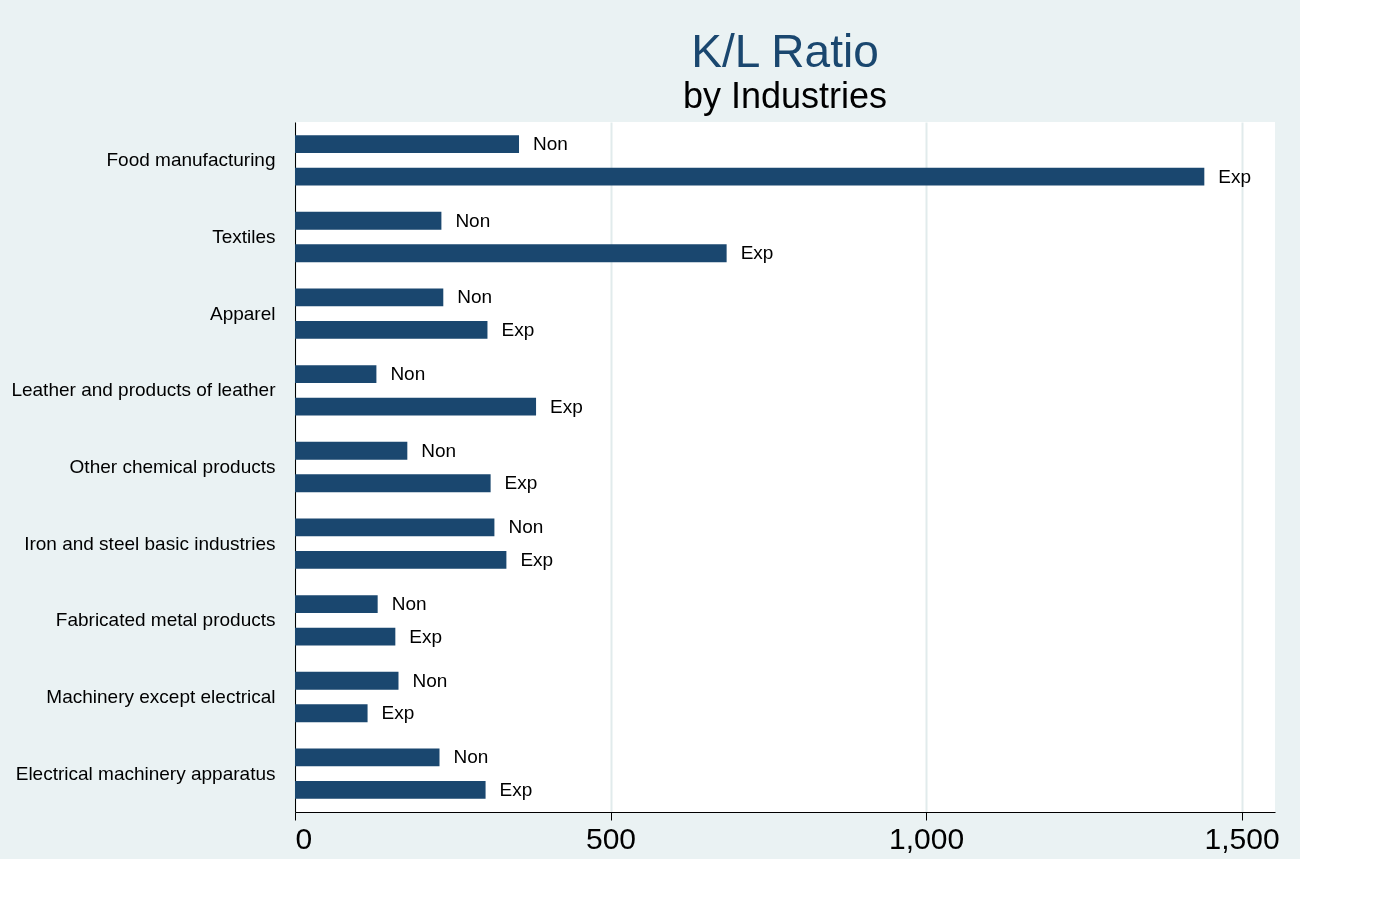  What do you see at coordinates (172, 466) in the screenshot?
I see `y-tick-label: Other chemical products` at bounding box center [172, 466].